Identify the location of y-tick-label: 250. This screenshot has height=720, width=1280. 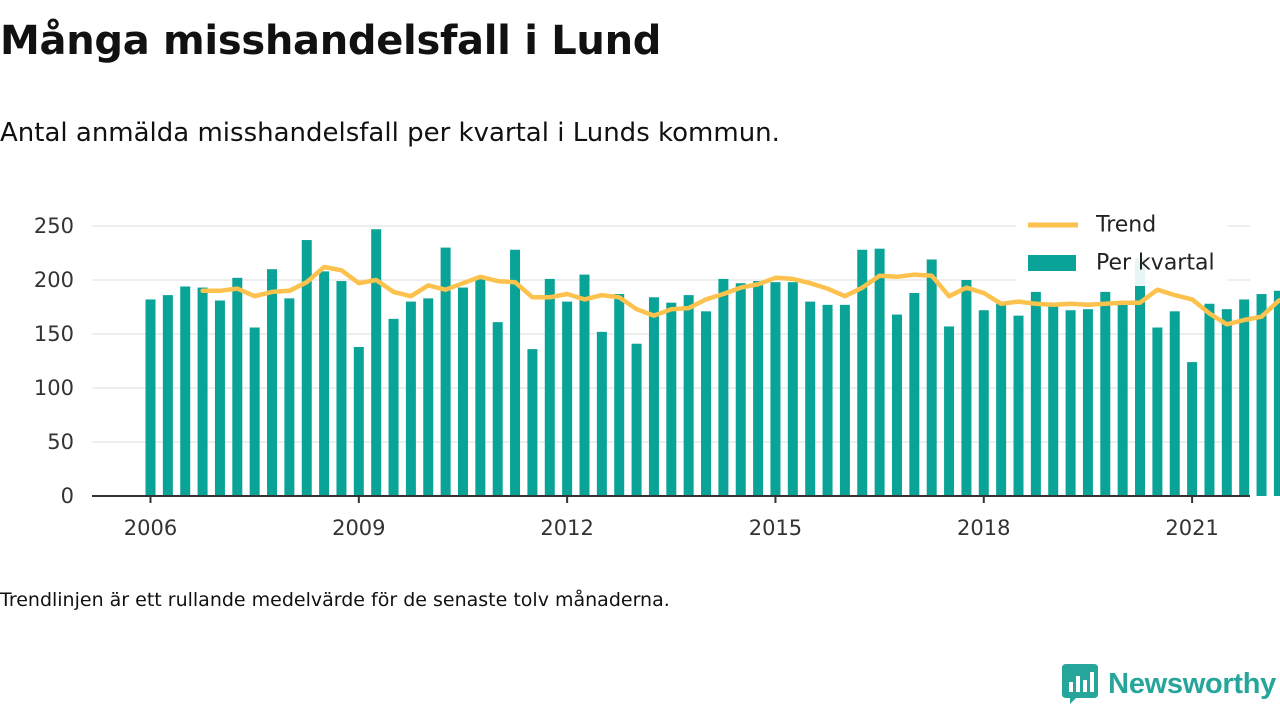
(54, 226).